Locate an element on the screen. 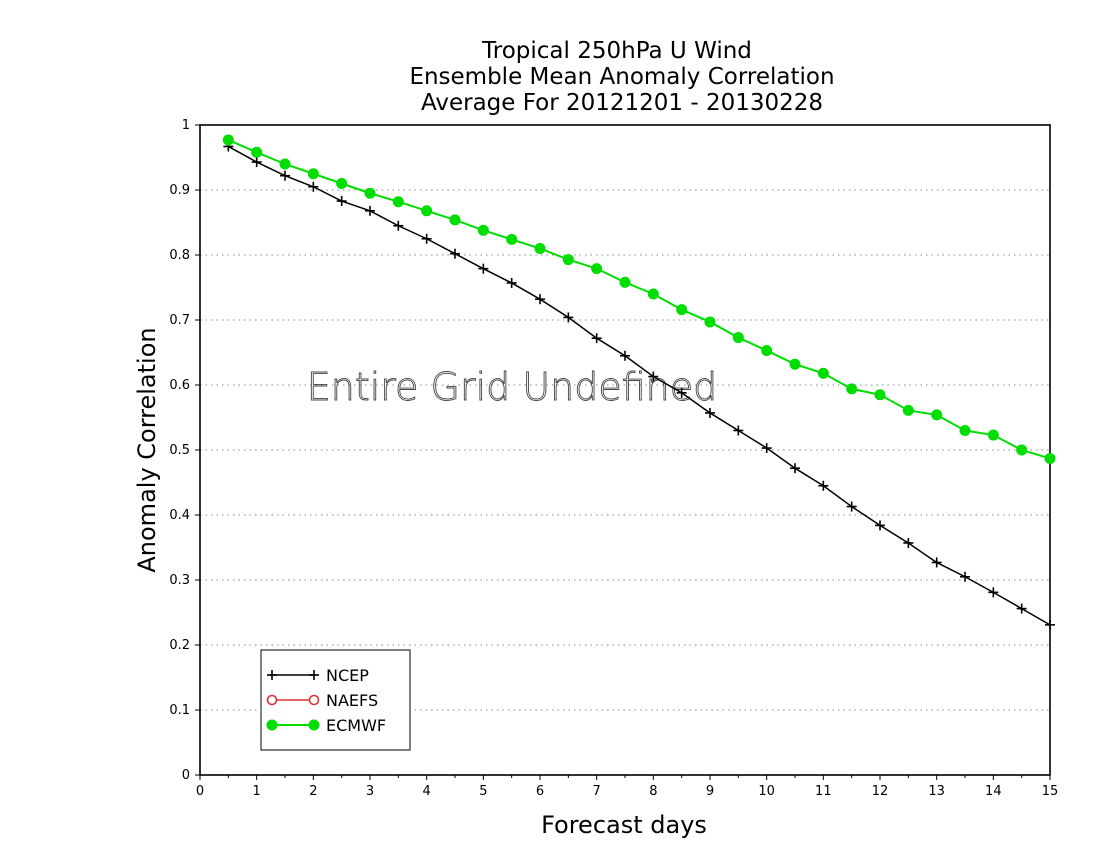 This screenshot has height=850, width=1100. legend: NCEP NAEFS ECMWF is located at coordinates (335, 700).